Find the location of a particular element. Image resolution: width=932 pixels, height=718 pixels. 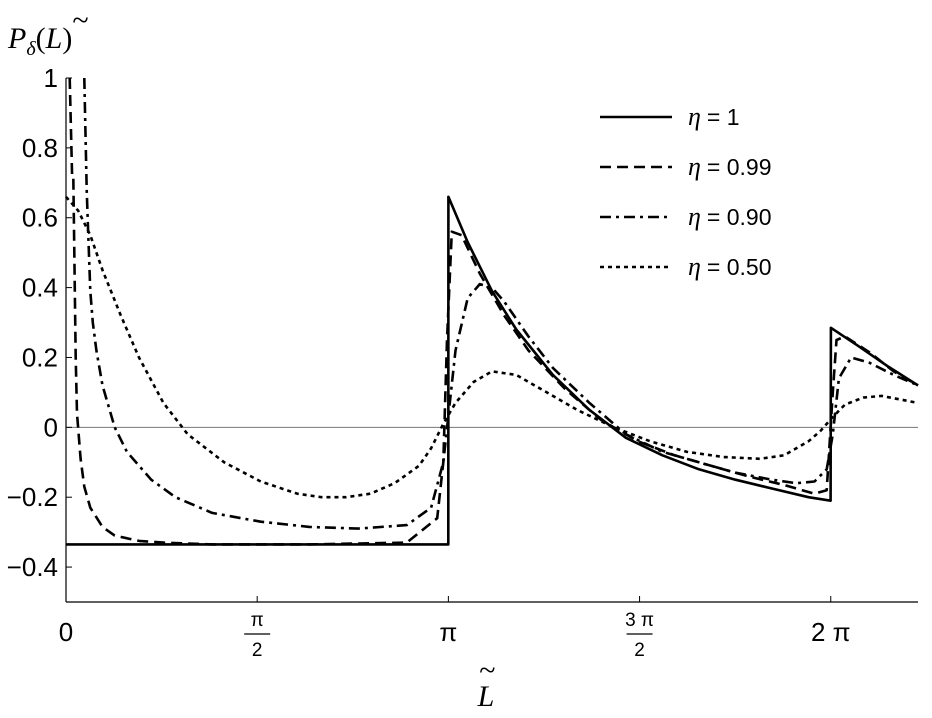

x-axis-label-tilde: ~ is located at coordinates (487, 670).